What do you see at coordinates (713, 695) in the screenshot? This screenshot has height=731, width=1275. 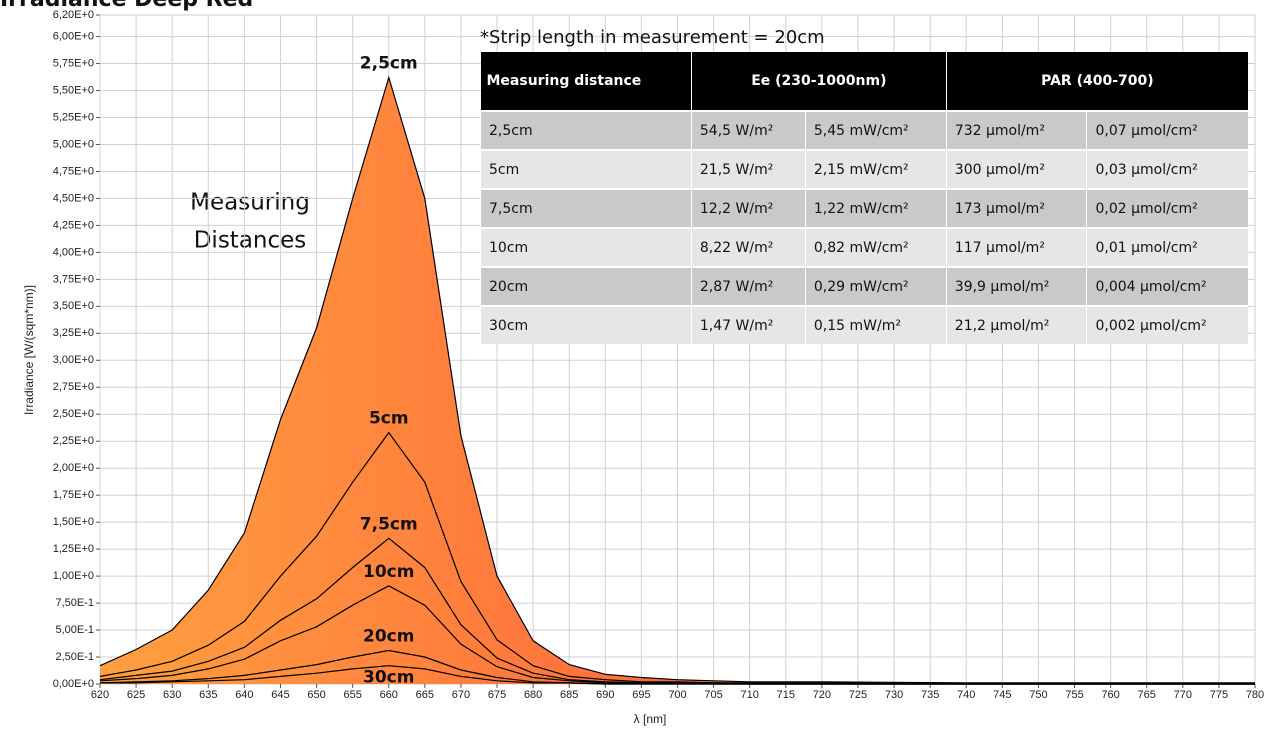 I see `x-tick-label: 705` at bounding box center [713, 695].